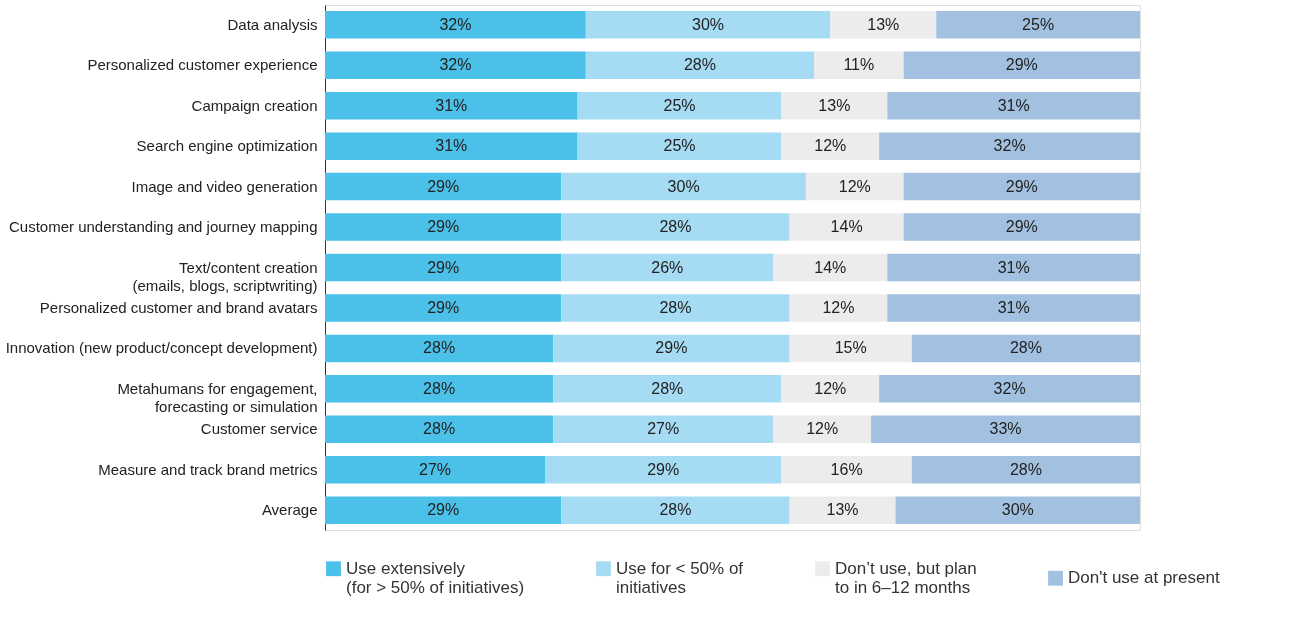 The height and width of the screenshot is (629, 1292). What do you see at coordinates (227, 146) in the screenshot?
I see `y-tick-label: Search engine optimization` at bounding box center [227, 146].